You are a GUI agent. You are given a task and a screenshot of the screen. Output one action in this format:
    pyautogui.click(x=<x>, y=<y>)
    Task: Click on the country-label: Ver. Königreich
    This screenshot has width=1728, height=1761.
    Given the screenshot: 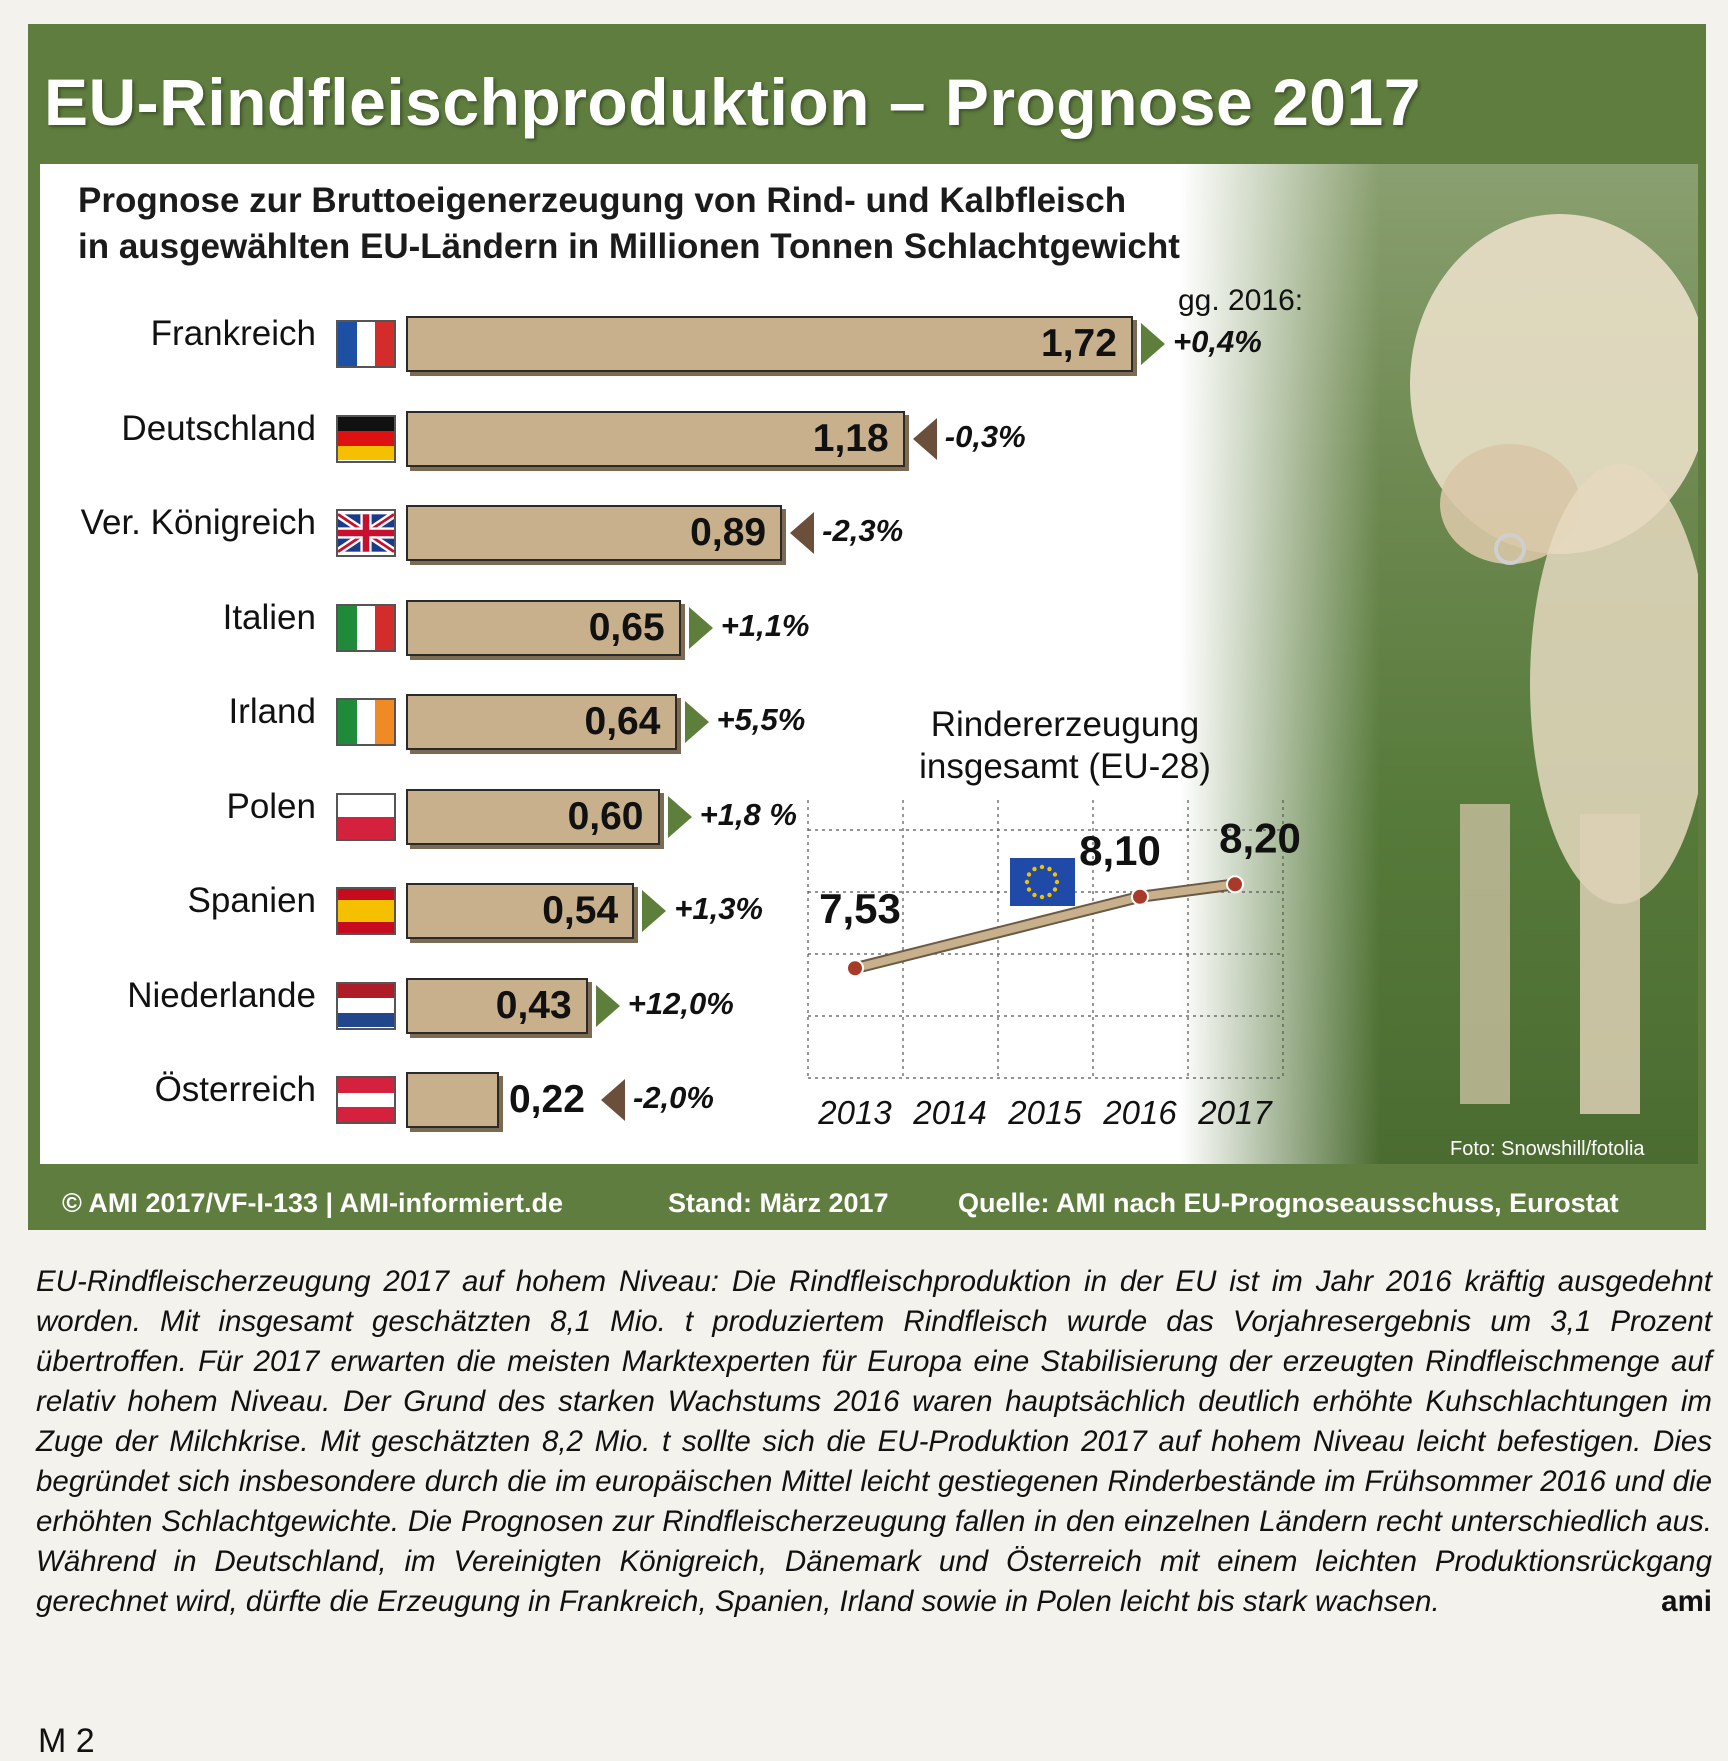 What is the action you would take?
    pyautogui.click(x=198, y=522)
    